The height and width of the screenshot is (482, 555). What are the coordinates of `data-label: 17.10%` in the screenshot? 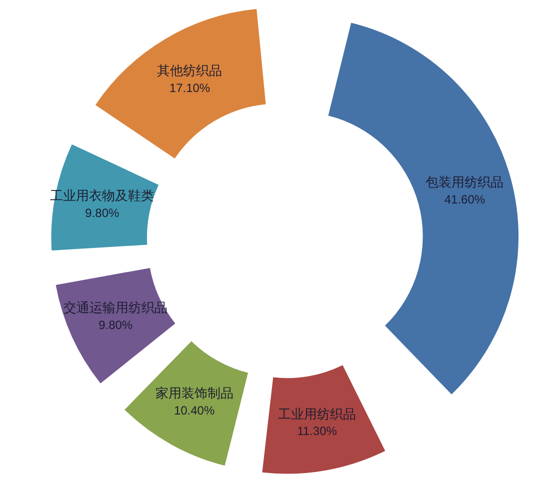 It's located at (189, 87).